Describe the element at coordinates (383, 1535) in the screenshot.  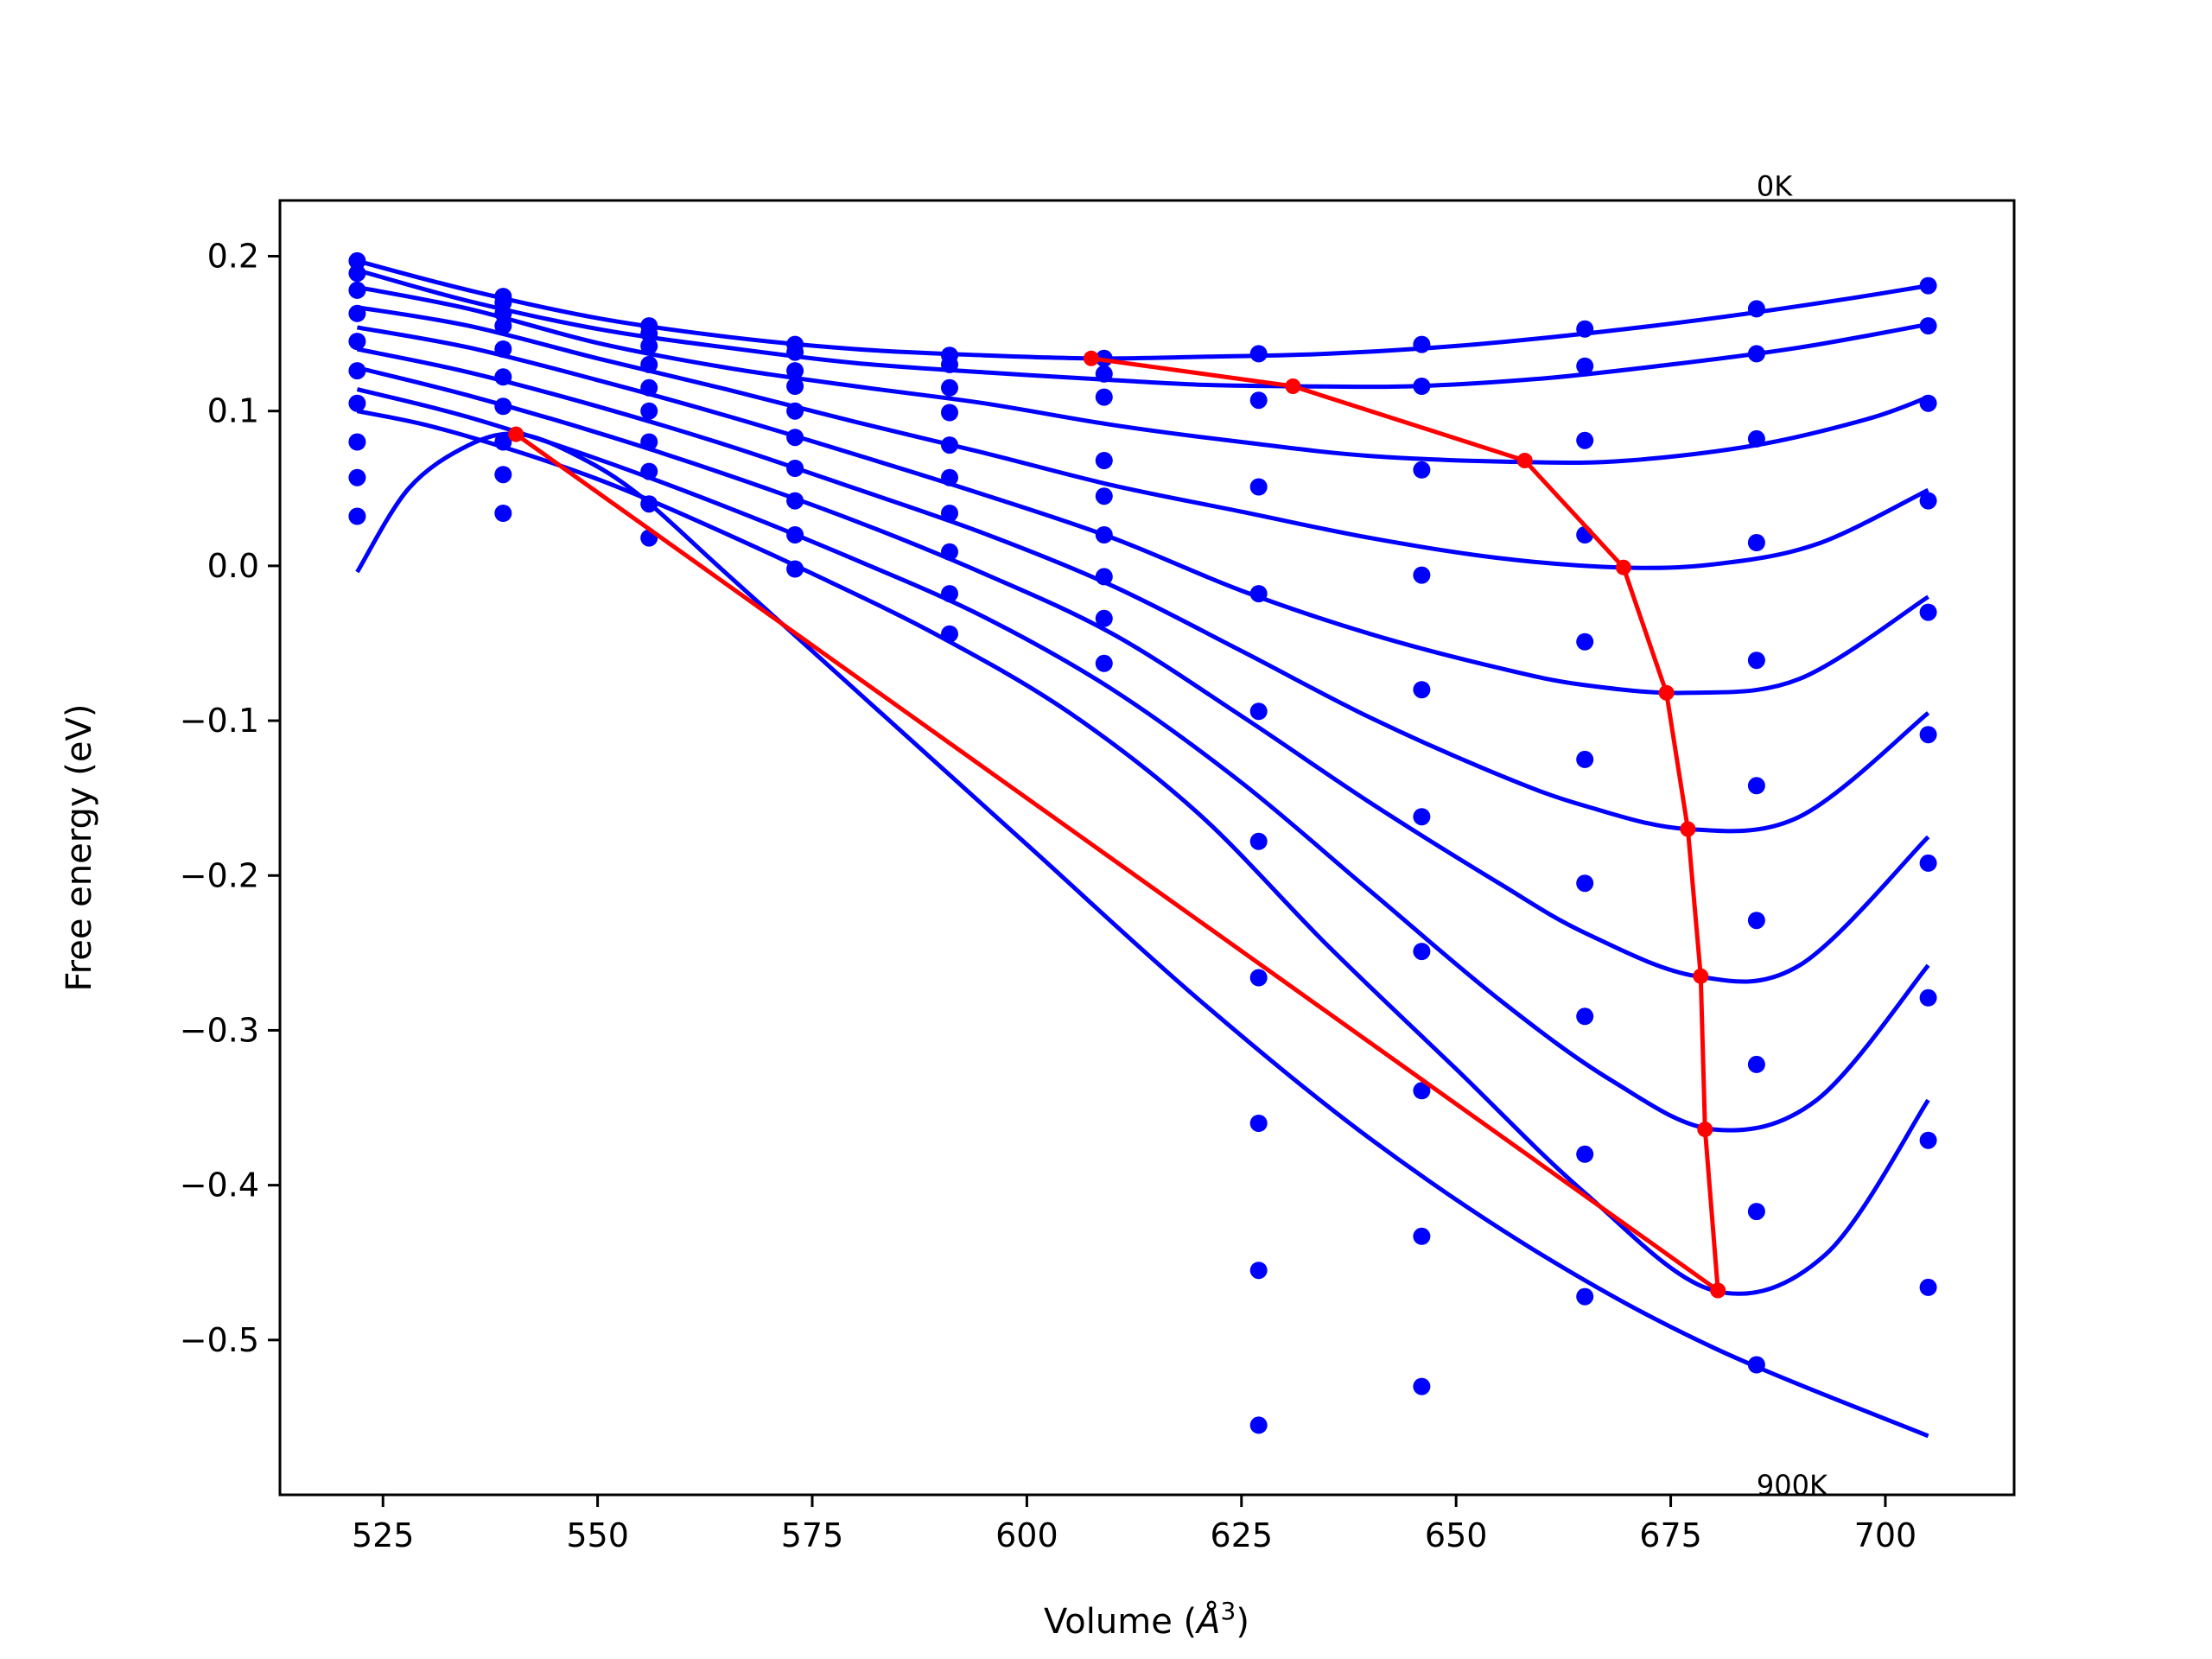
I see `x-tick-label: 525` at that location.